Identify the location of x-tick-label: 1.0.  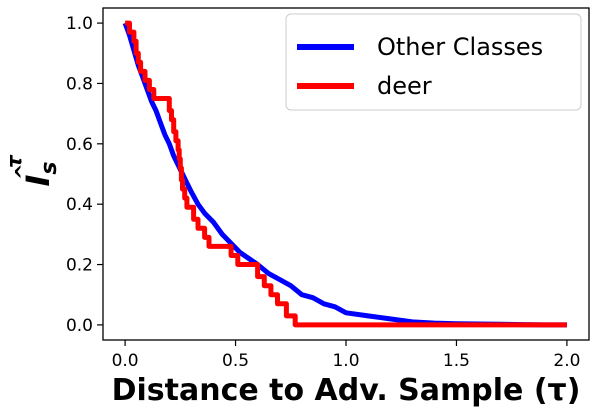
(345, 361).